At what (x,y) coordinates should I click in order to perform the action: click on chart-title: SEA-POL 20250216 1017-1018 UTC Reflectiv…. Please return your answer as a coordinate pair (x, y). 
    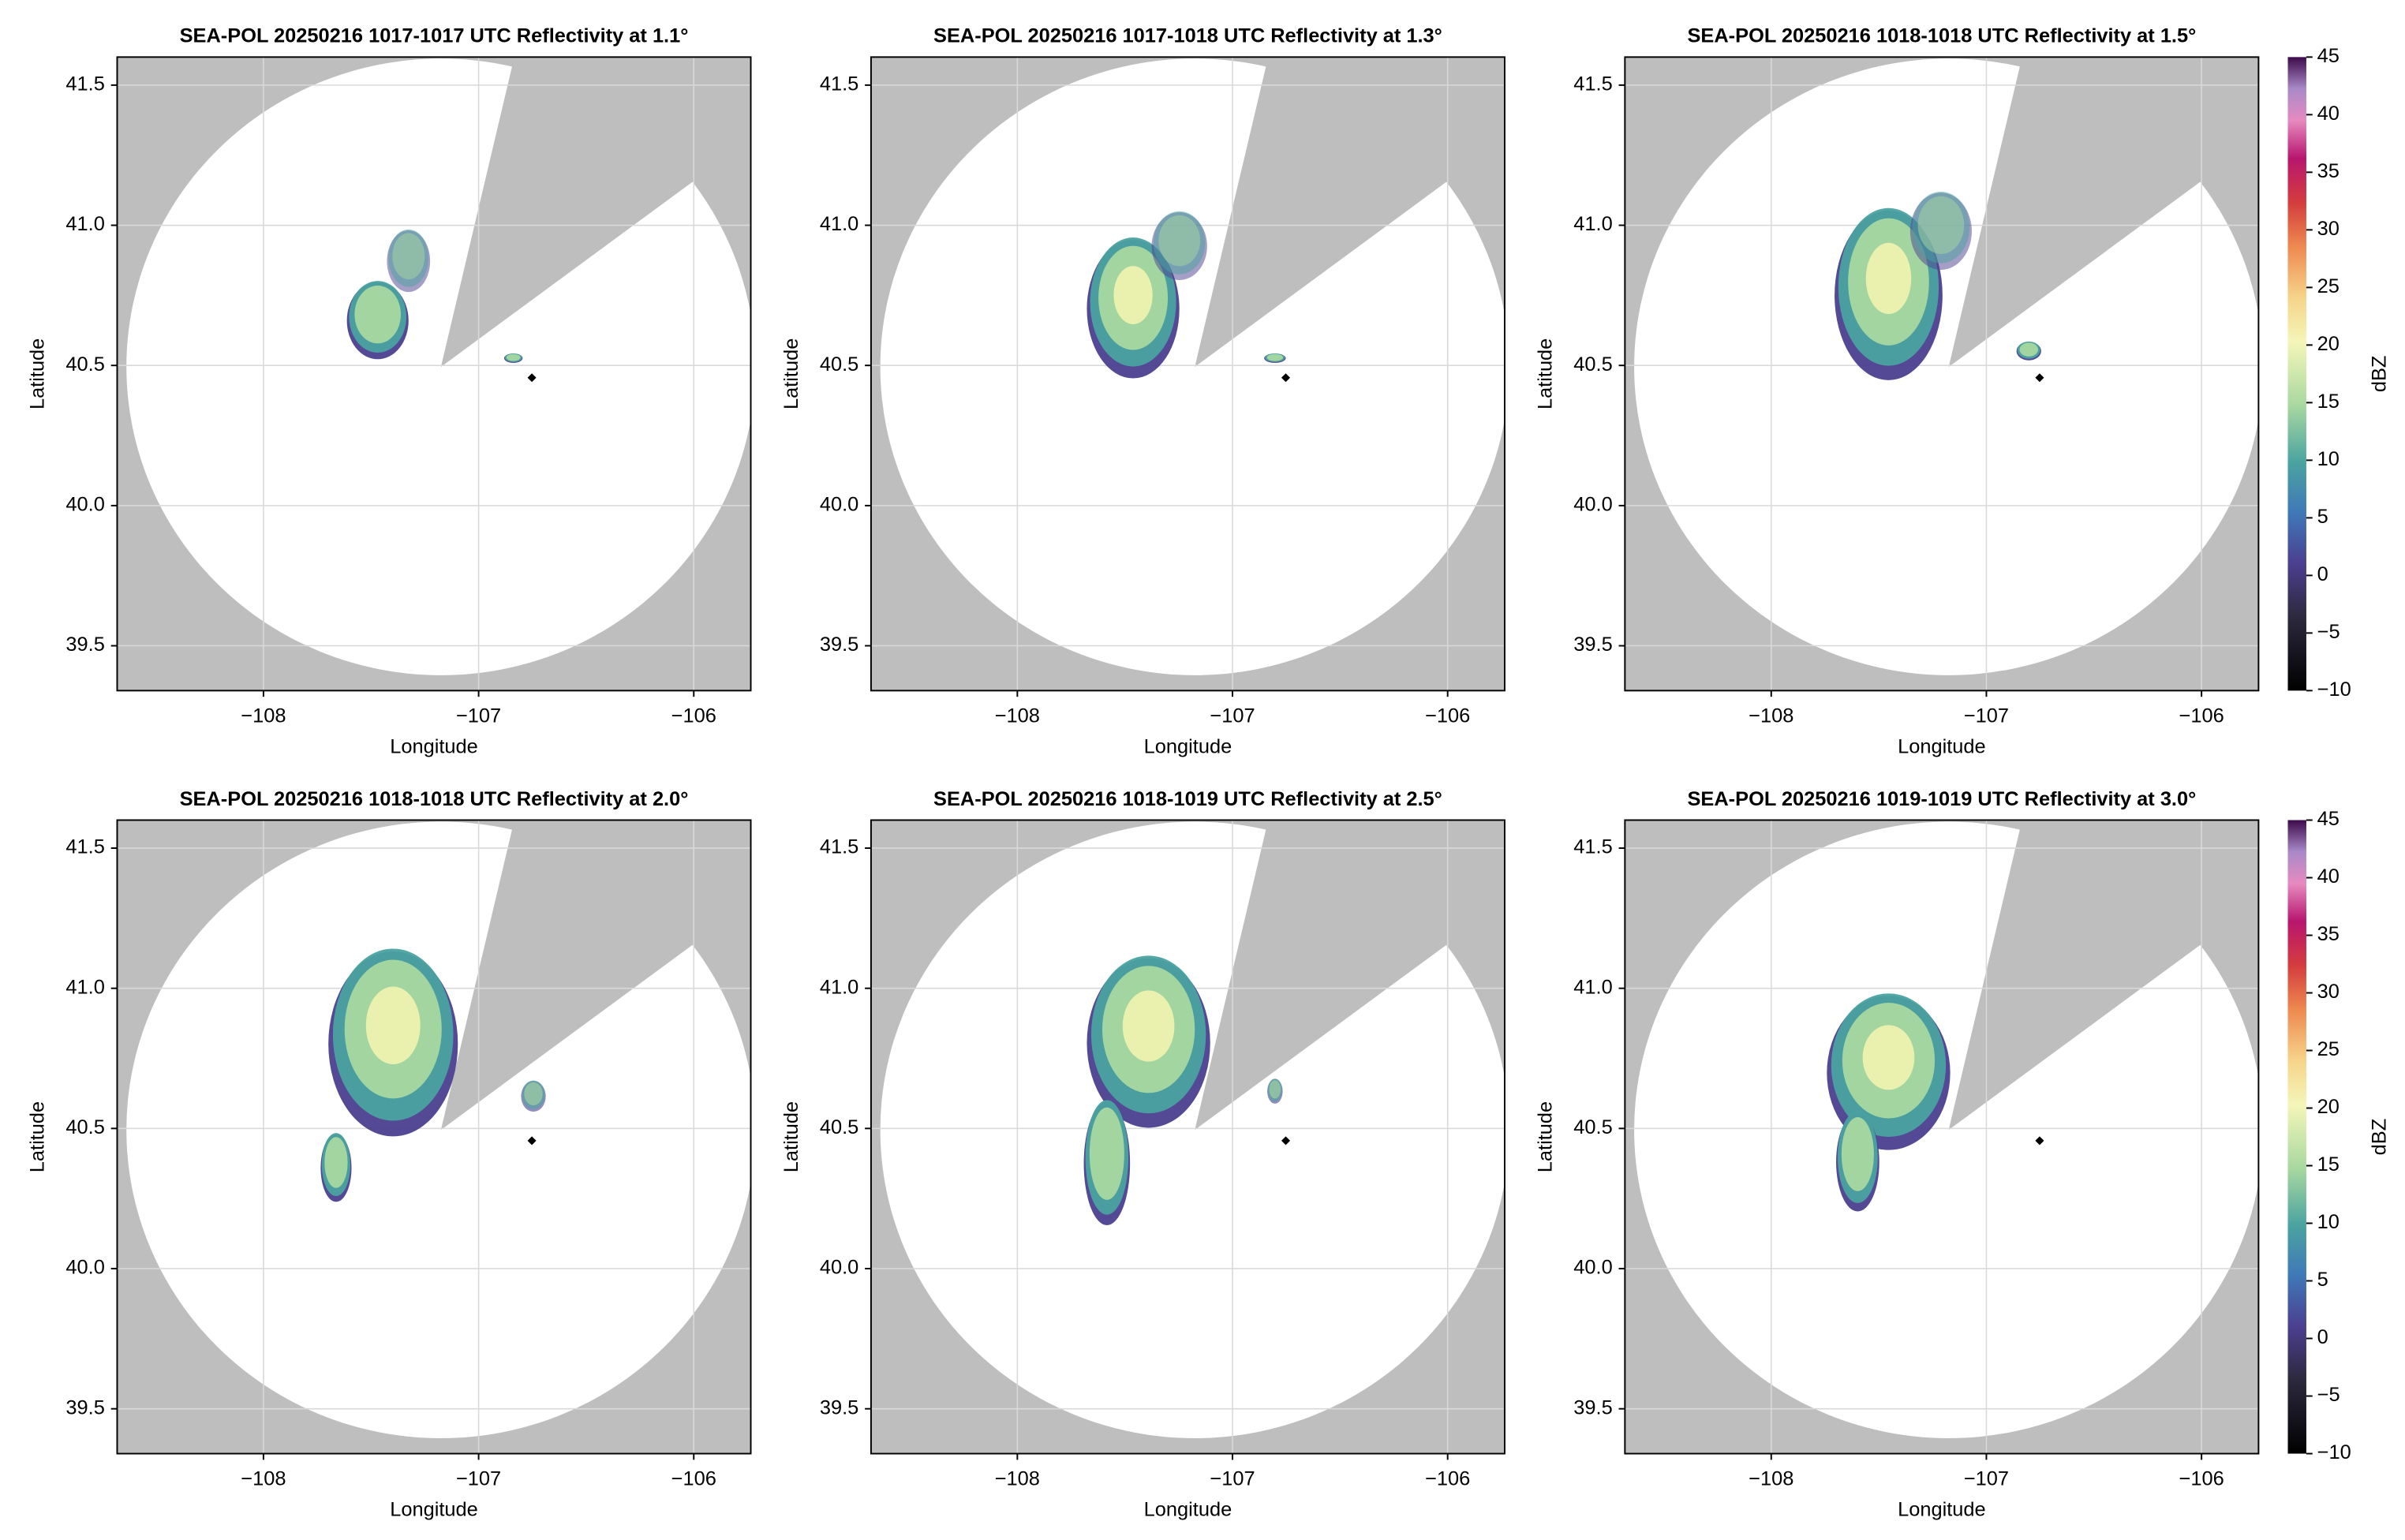
    Looking at the image, I should click on (1188, 36).